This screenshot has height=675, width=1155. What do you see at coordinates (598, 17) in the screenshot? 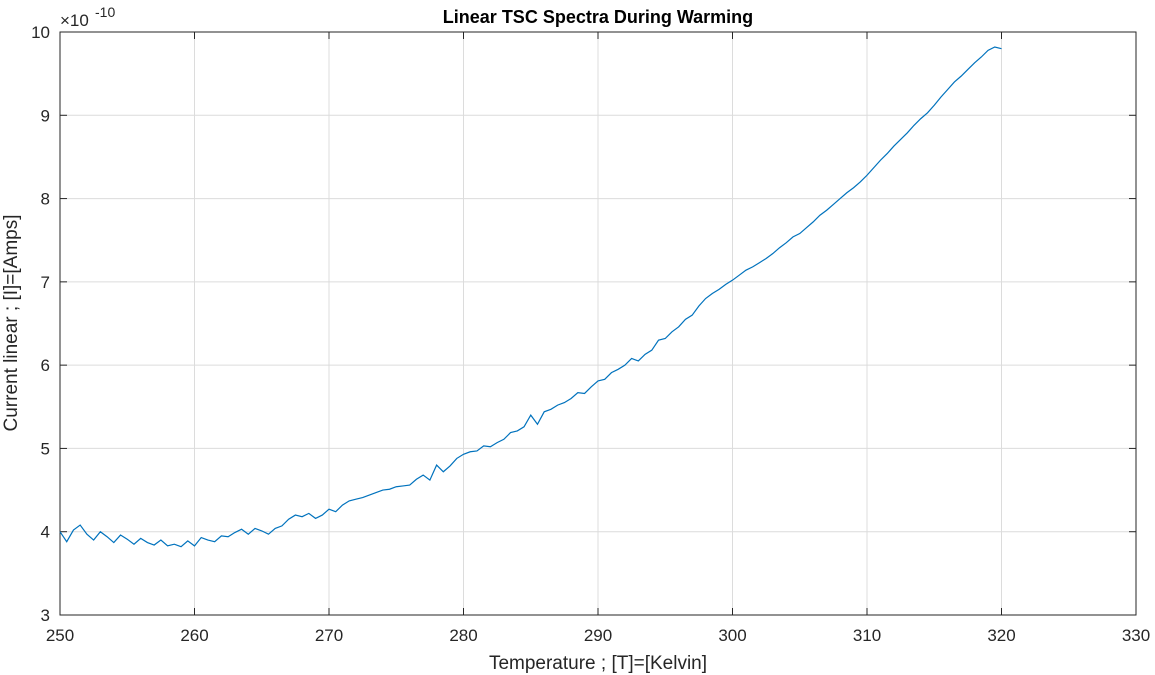
I see `chart-title: Linear TSC Spectra During Warming` at bounding box center [598, 17].